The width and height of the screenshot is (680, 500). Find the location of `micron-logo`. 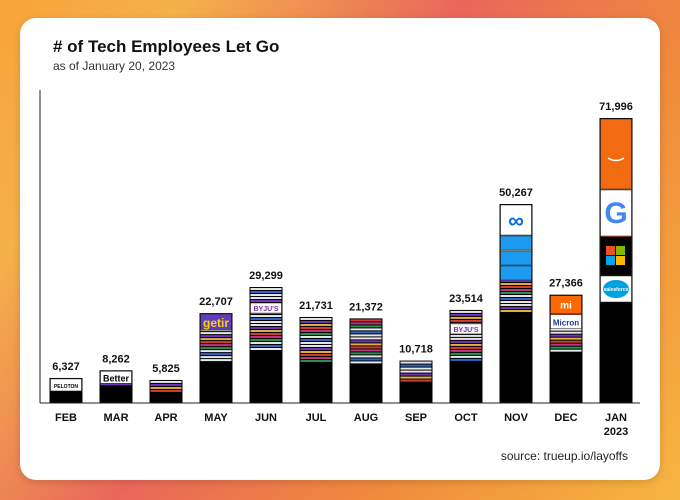

micron-logo is located at coordinates (566, 321).